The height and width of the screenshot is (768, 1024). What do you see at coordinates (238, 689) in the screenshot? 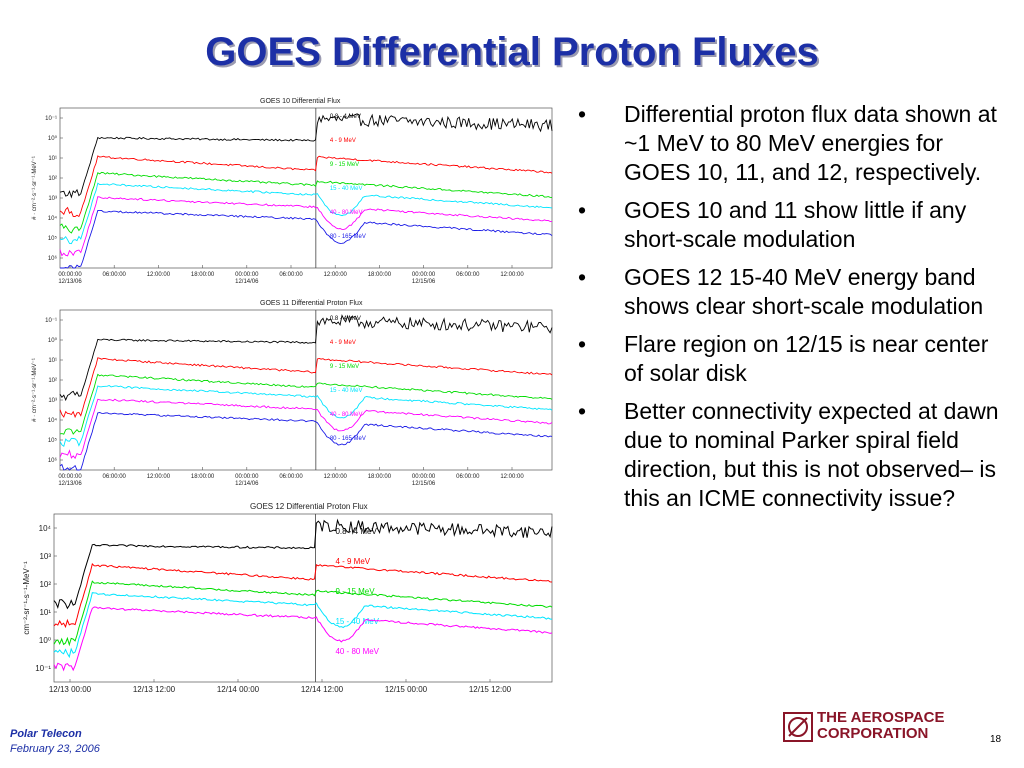
I see `x-tick-label: 12/14 00:00` at bounding box center [238, 689].